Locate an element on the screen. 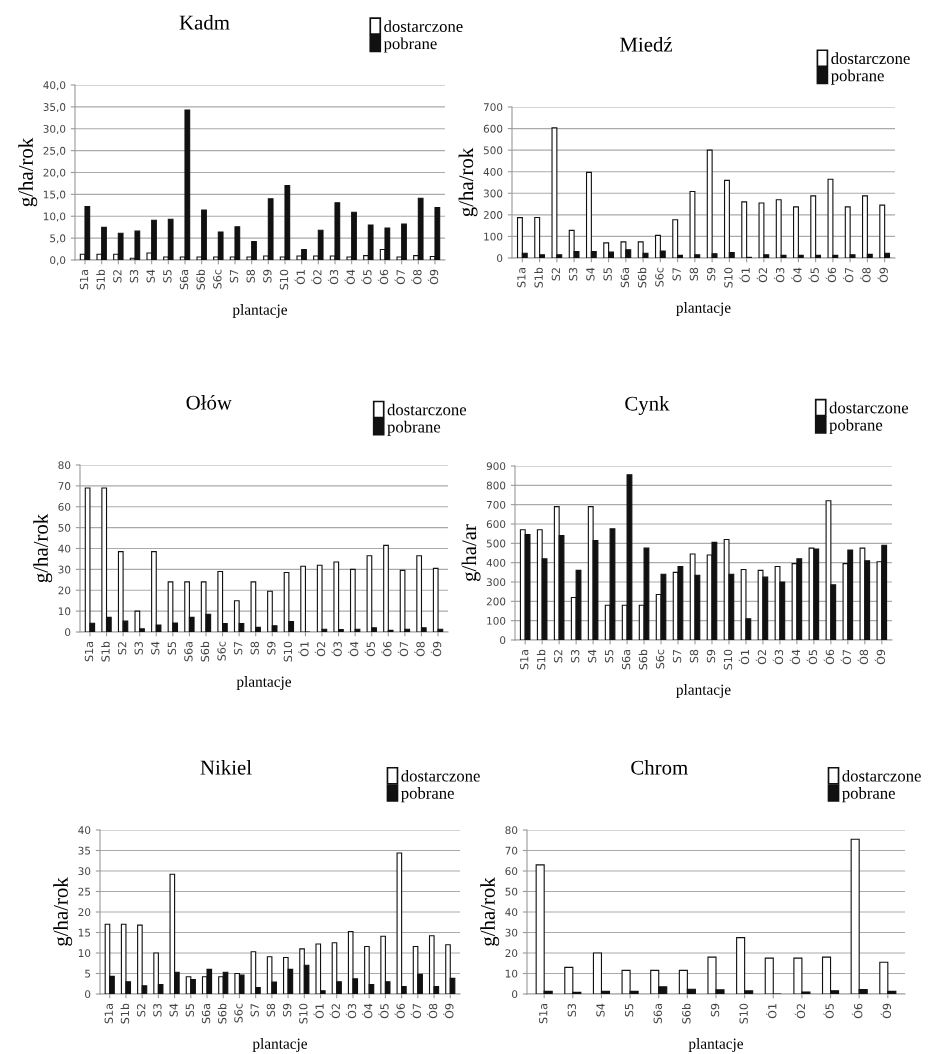 The height and width of the screenshot is (1054, 931). y-tick-label: 80 is located at coordinates (64, 465).